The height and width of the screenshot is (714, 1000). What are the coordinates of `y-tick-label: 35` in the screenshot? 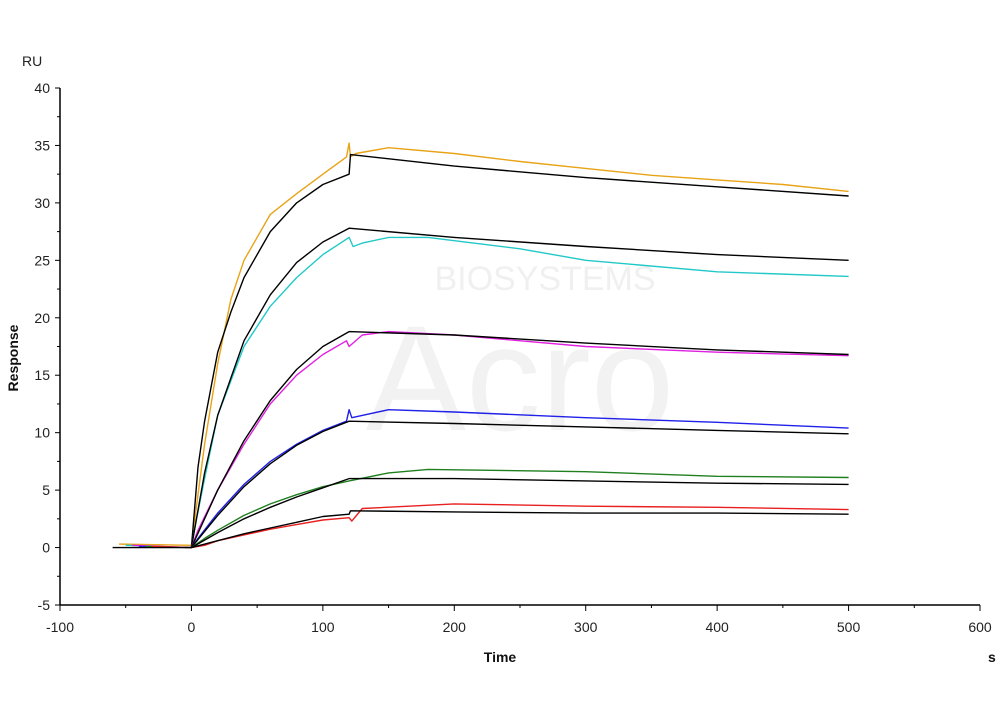 It's located at (42, 145).